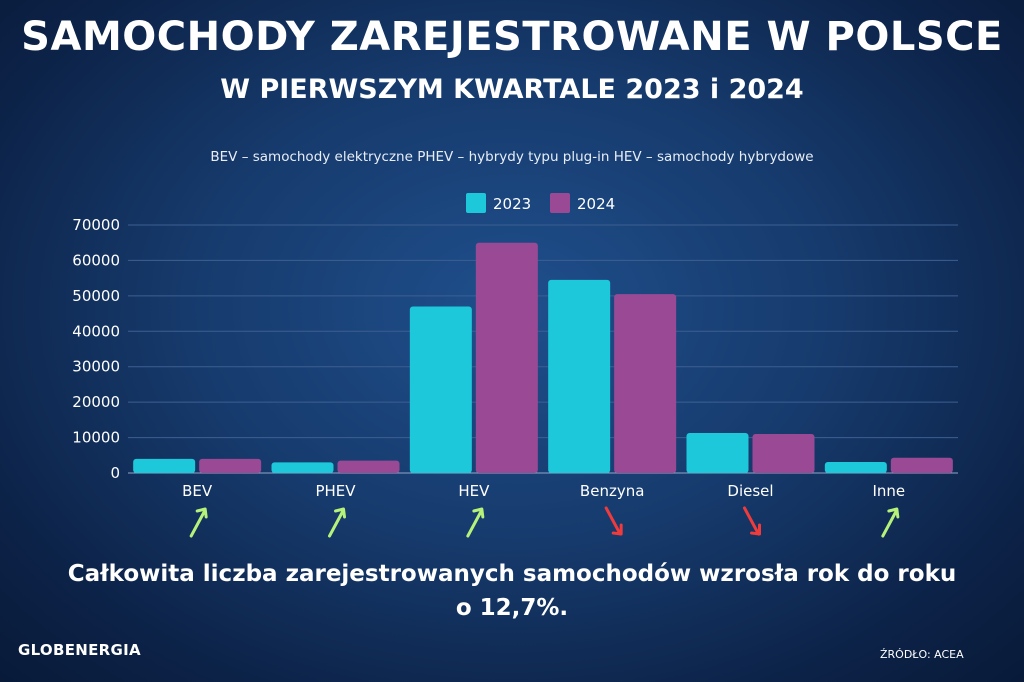 This screenshot has width=1024, height=682. What do you see at coordinates (197, 491) in the screenshot?
I see `x-tick-label: BEV` at bounding box center [197, 491].